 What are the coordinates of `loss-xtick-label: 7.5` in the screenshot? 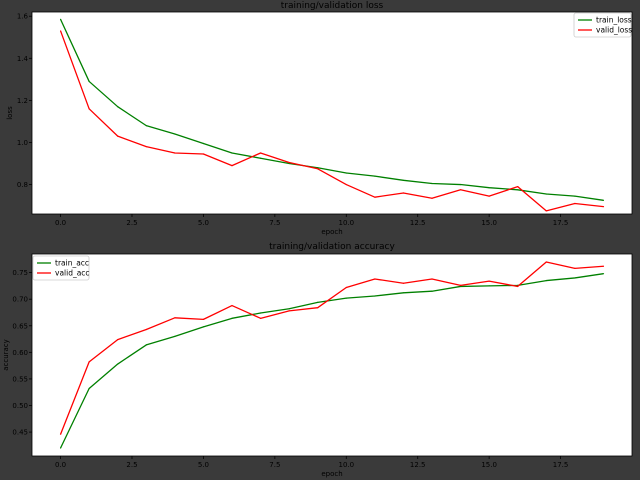 It's located at (274, 223).